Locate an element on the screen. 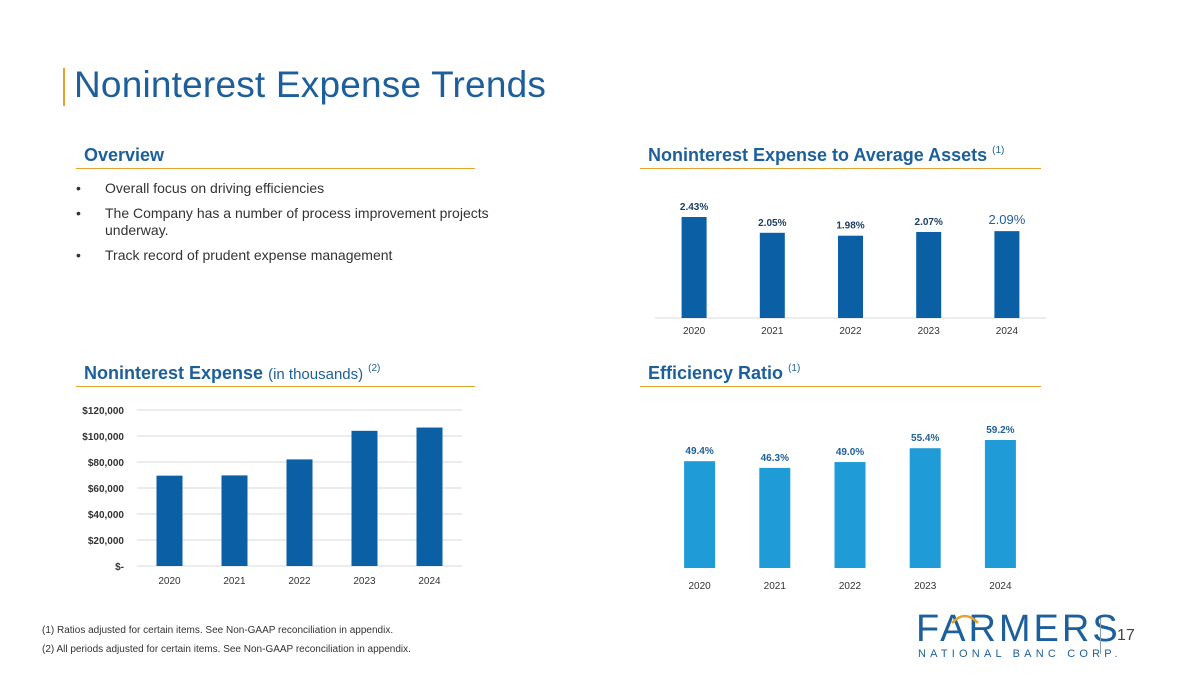 The width and height of the screenshot is (1200, 675). expense-ytick-label: $20,000 is located at coordinates (106, 541).